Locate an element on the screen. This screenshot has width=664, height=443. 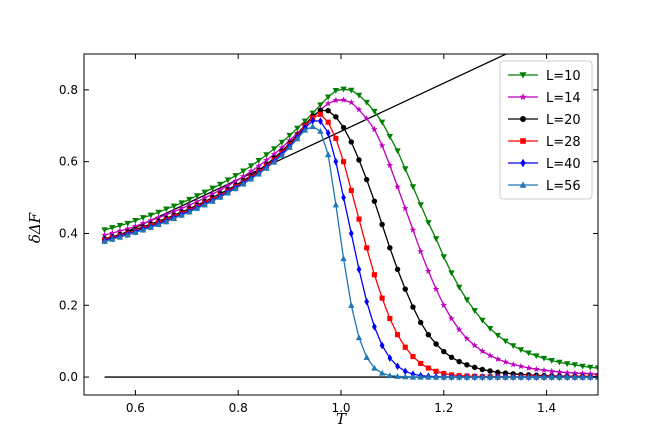
y-tick-label: 0.8 is located at coordinates (68, 90).